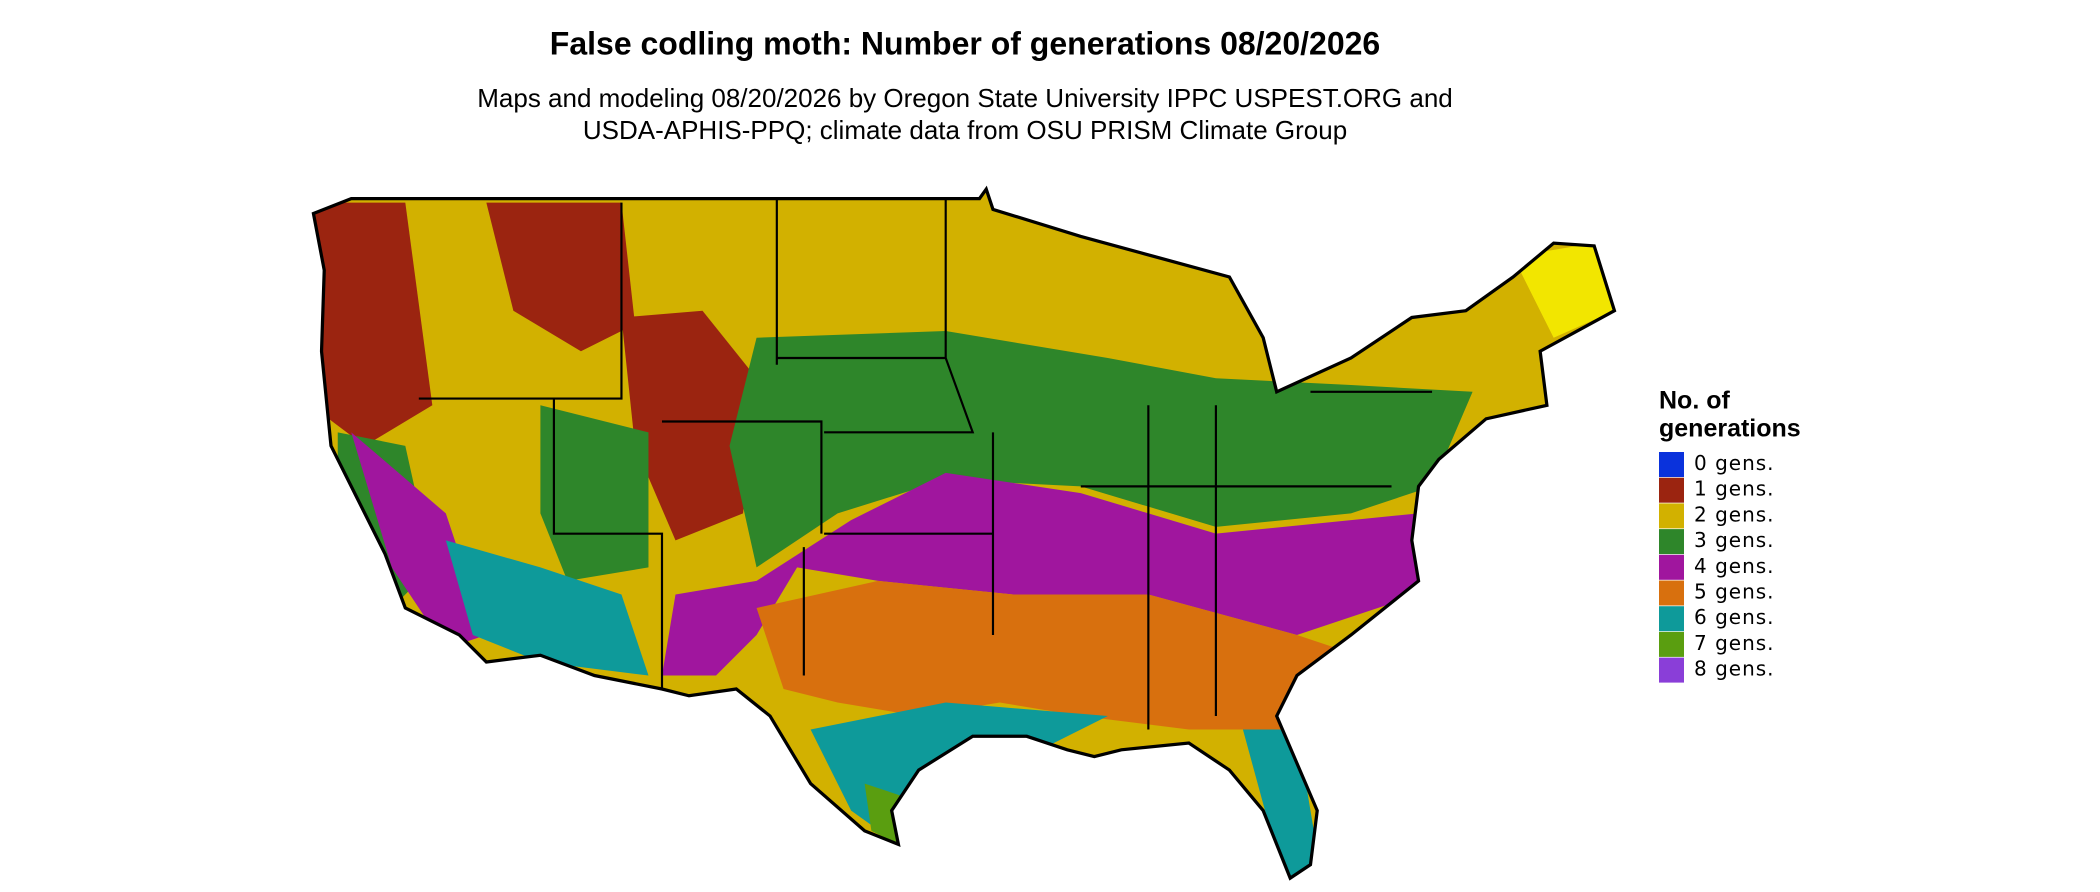 This screenshot has width=2100, height=892. What do you see at coordinates (1734, 643) in the screenshot?
I see `legend-label: 7 gens.` at bounding box center [1734, 643].